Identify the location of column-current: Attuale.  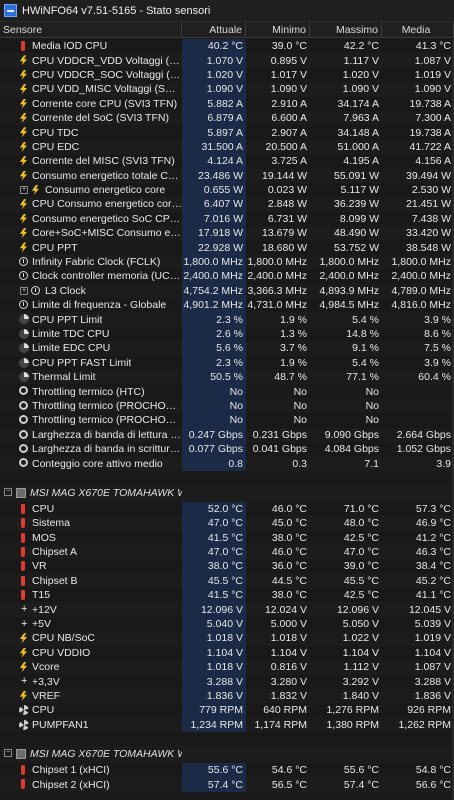
(214, 29).